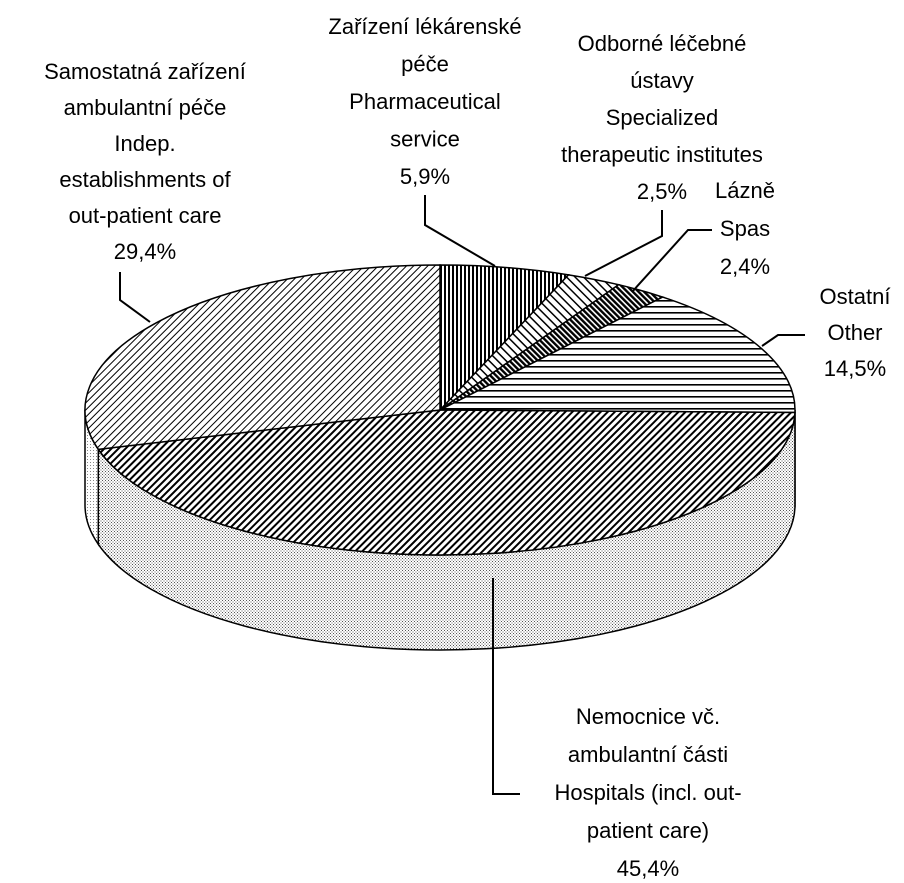  What do you see at coordinates (648, 830) in the screenshot?
I see `slice-label: patient care)` at bounding box center [648, 830].